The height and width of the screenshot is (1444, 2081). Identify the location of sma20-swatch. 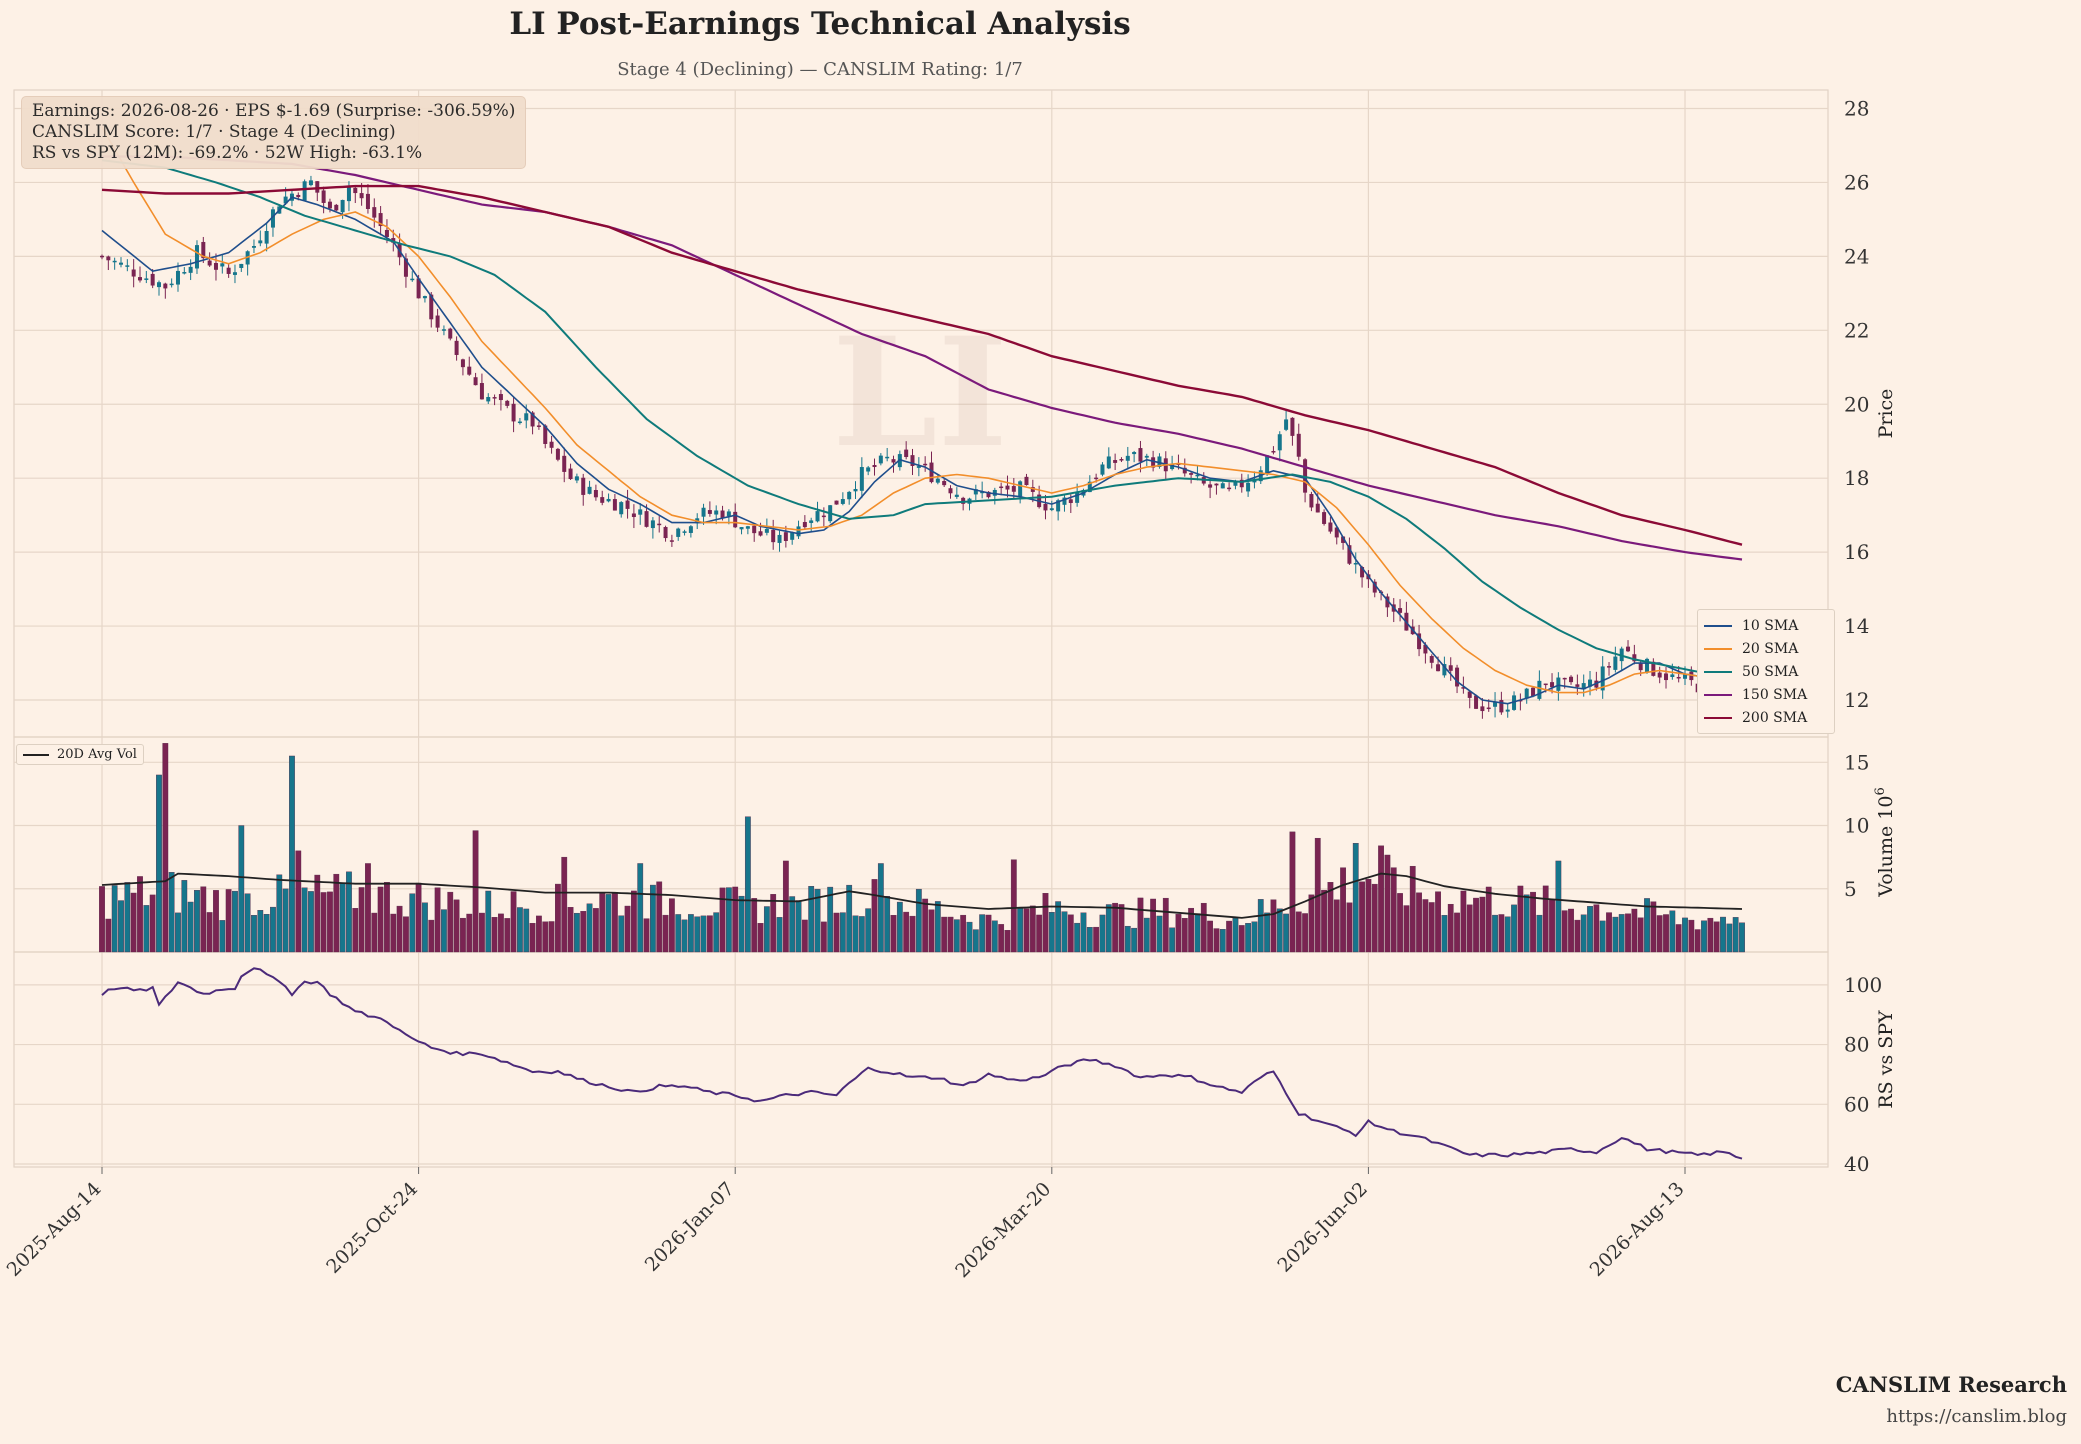
(1718, 648).